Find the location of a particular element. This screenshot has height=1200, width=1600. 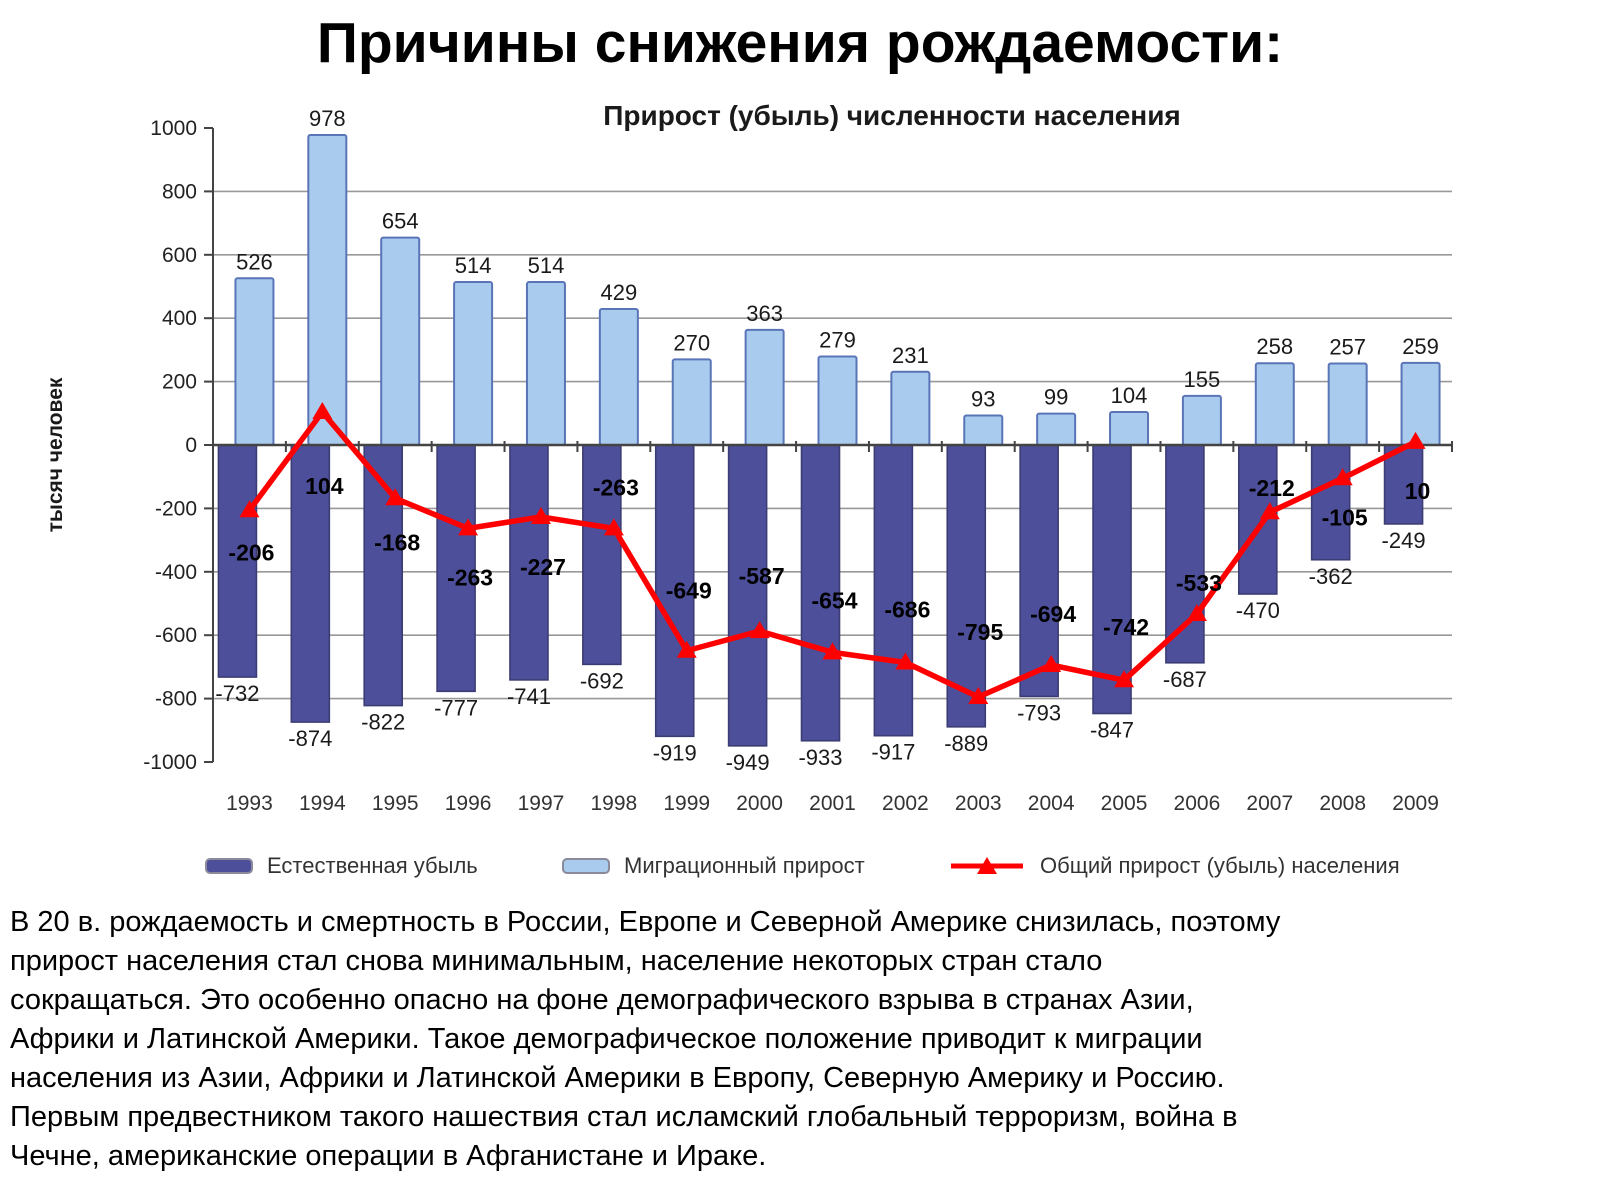

bar-natural-2000 is located at coordinates (747, 595).